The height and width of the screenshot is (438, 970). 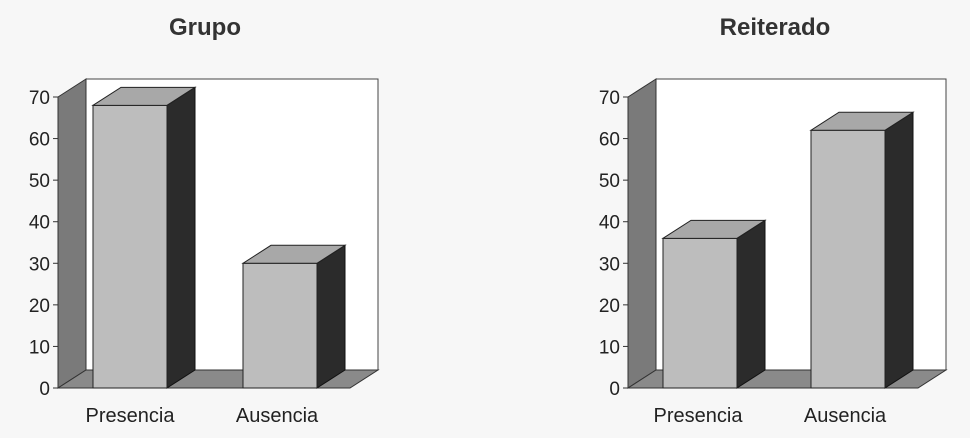 I want to click on chart-title-grupo: Grupo, so click(x=205, y=27).